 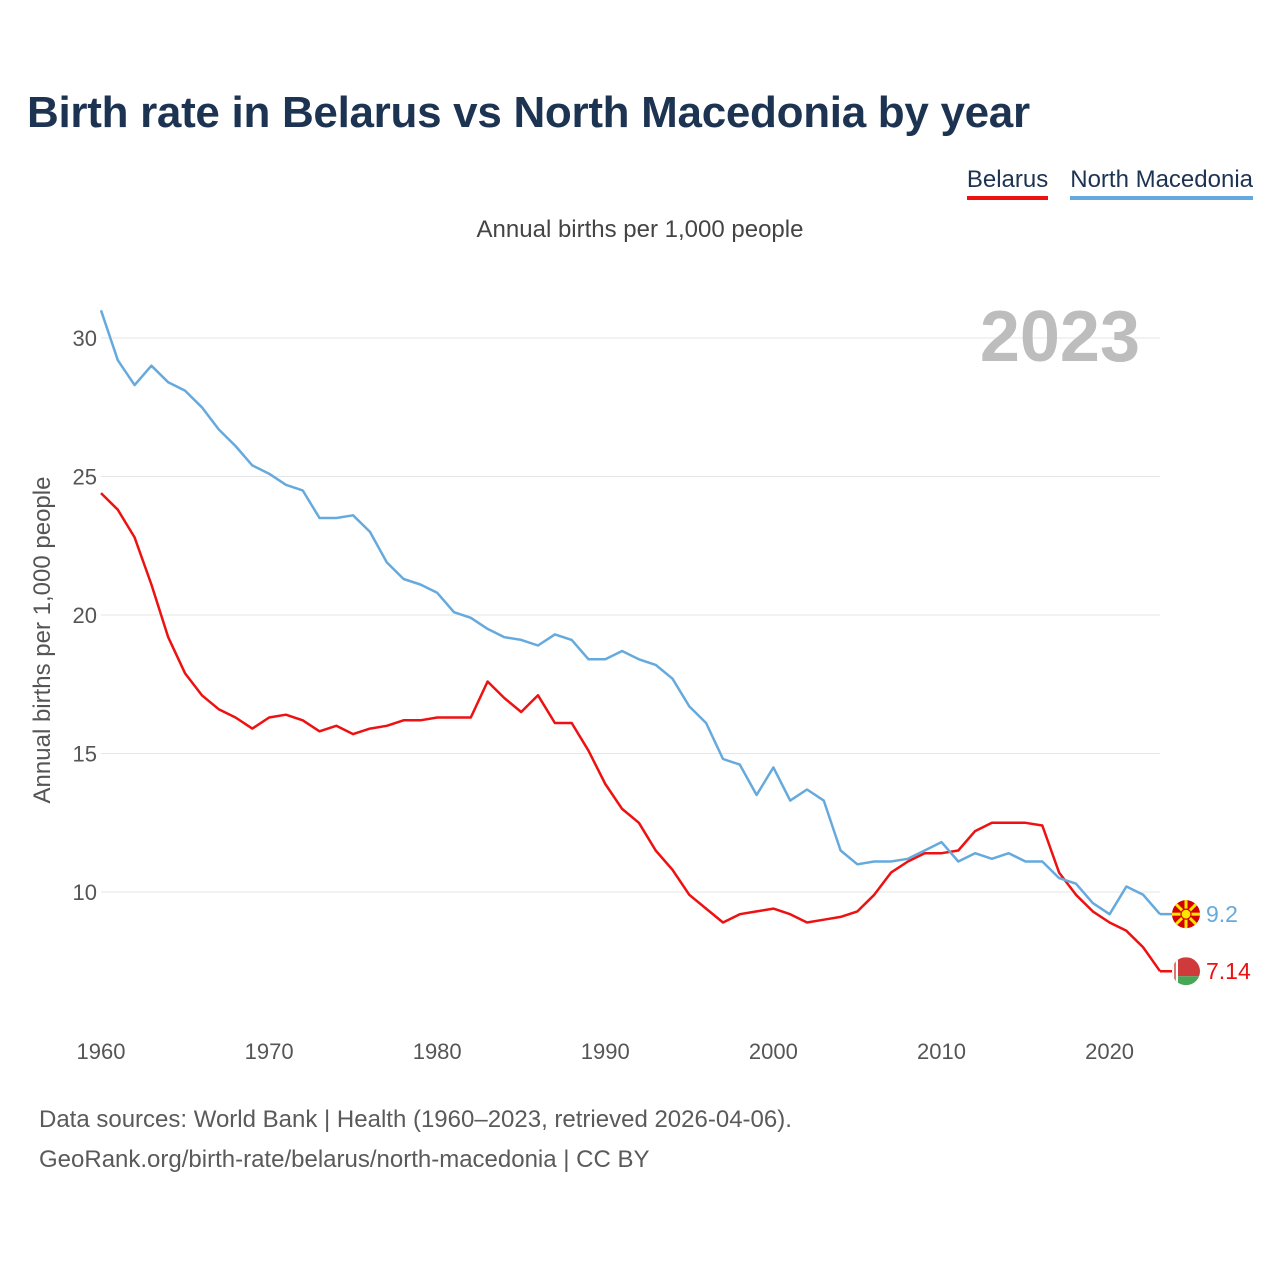 I want to click on x-tick-label: 1960, so click(x=101, y=1051).